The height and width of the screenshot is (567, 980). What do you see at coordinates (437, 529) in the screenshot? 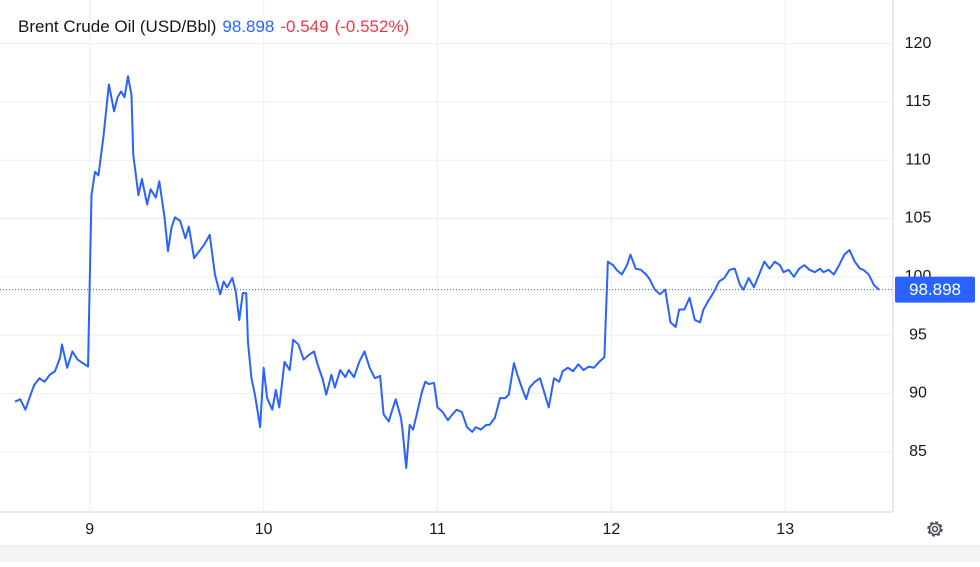
I see `x-tick-label: 11` at bounding box center [437, 529].